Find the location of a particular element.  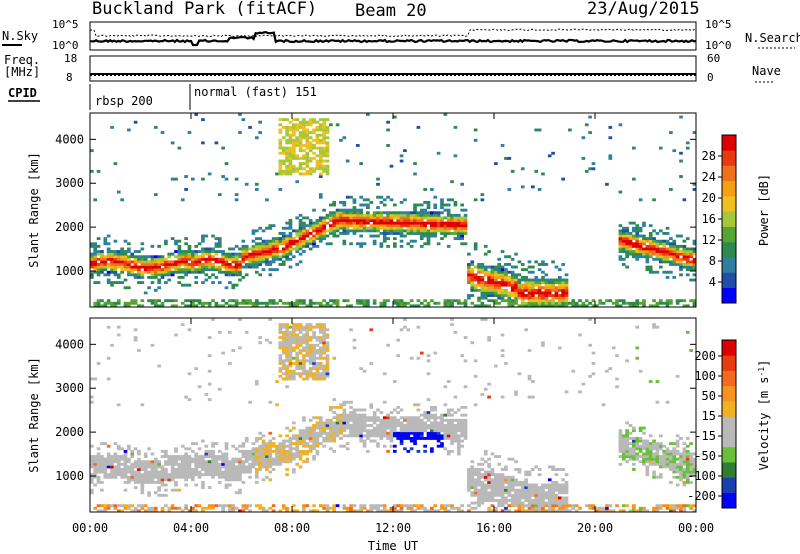

colorbar-tick-label: 8 is located at coordinates (712, 261).